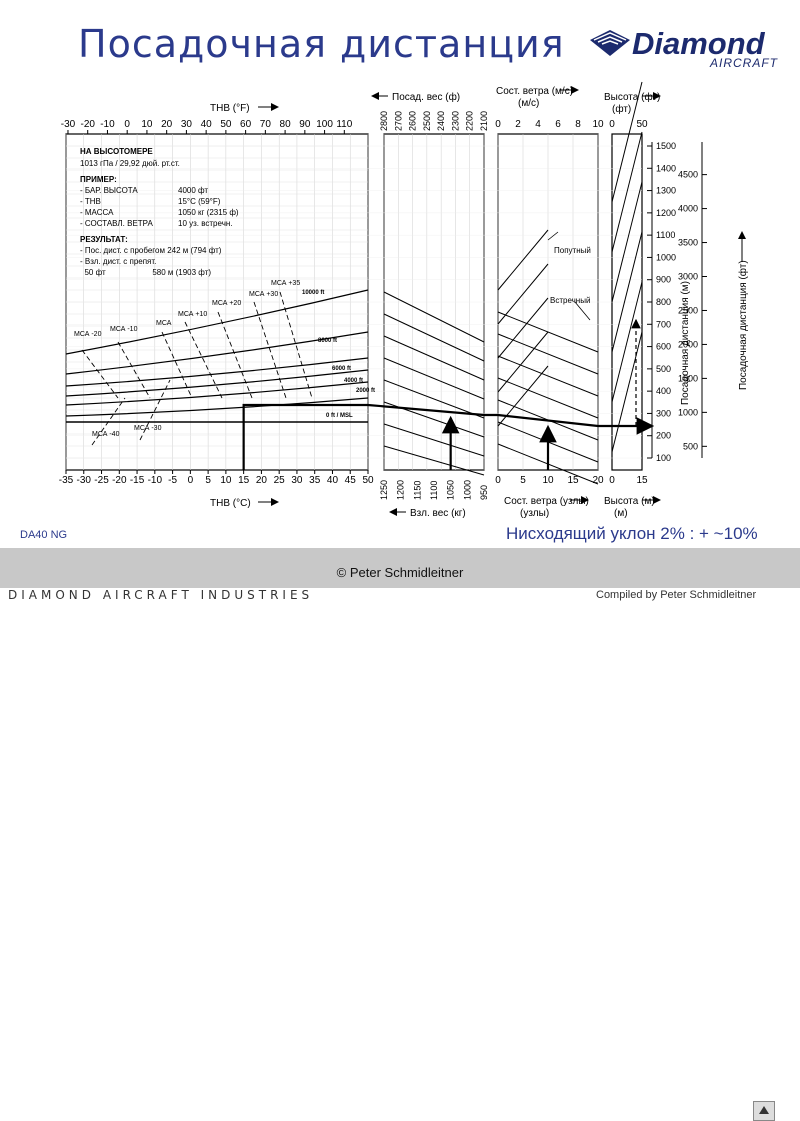  I want to click on obstacle-m-tick-label: 15, so click(642, 480).